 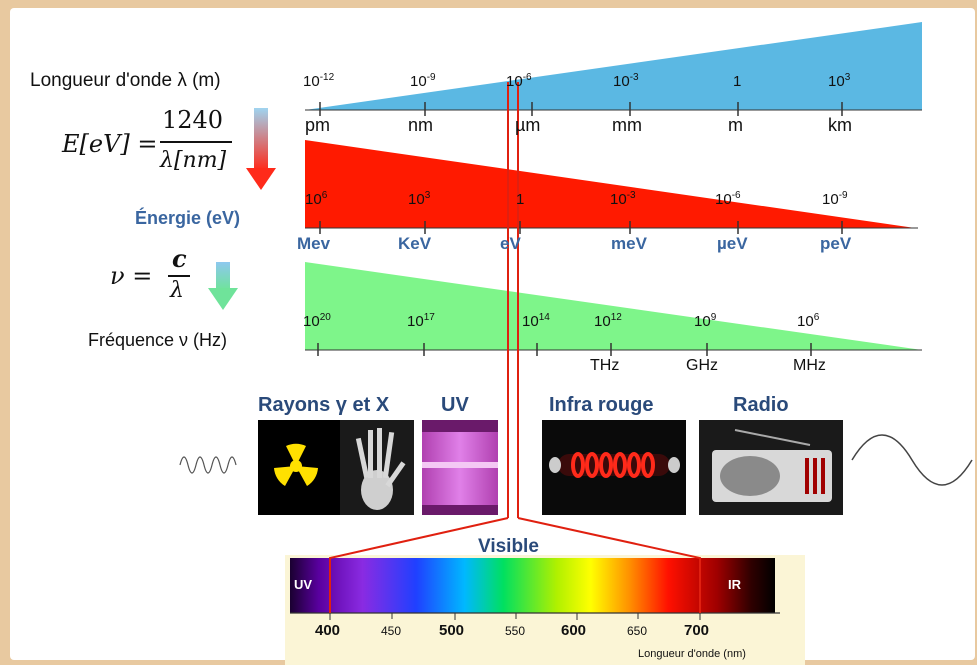 What do you see at coordinates (317, 321) in the screenshot?
I see `frequency-power-1: 1020` at bounding box center [317, 321].